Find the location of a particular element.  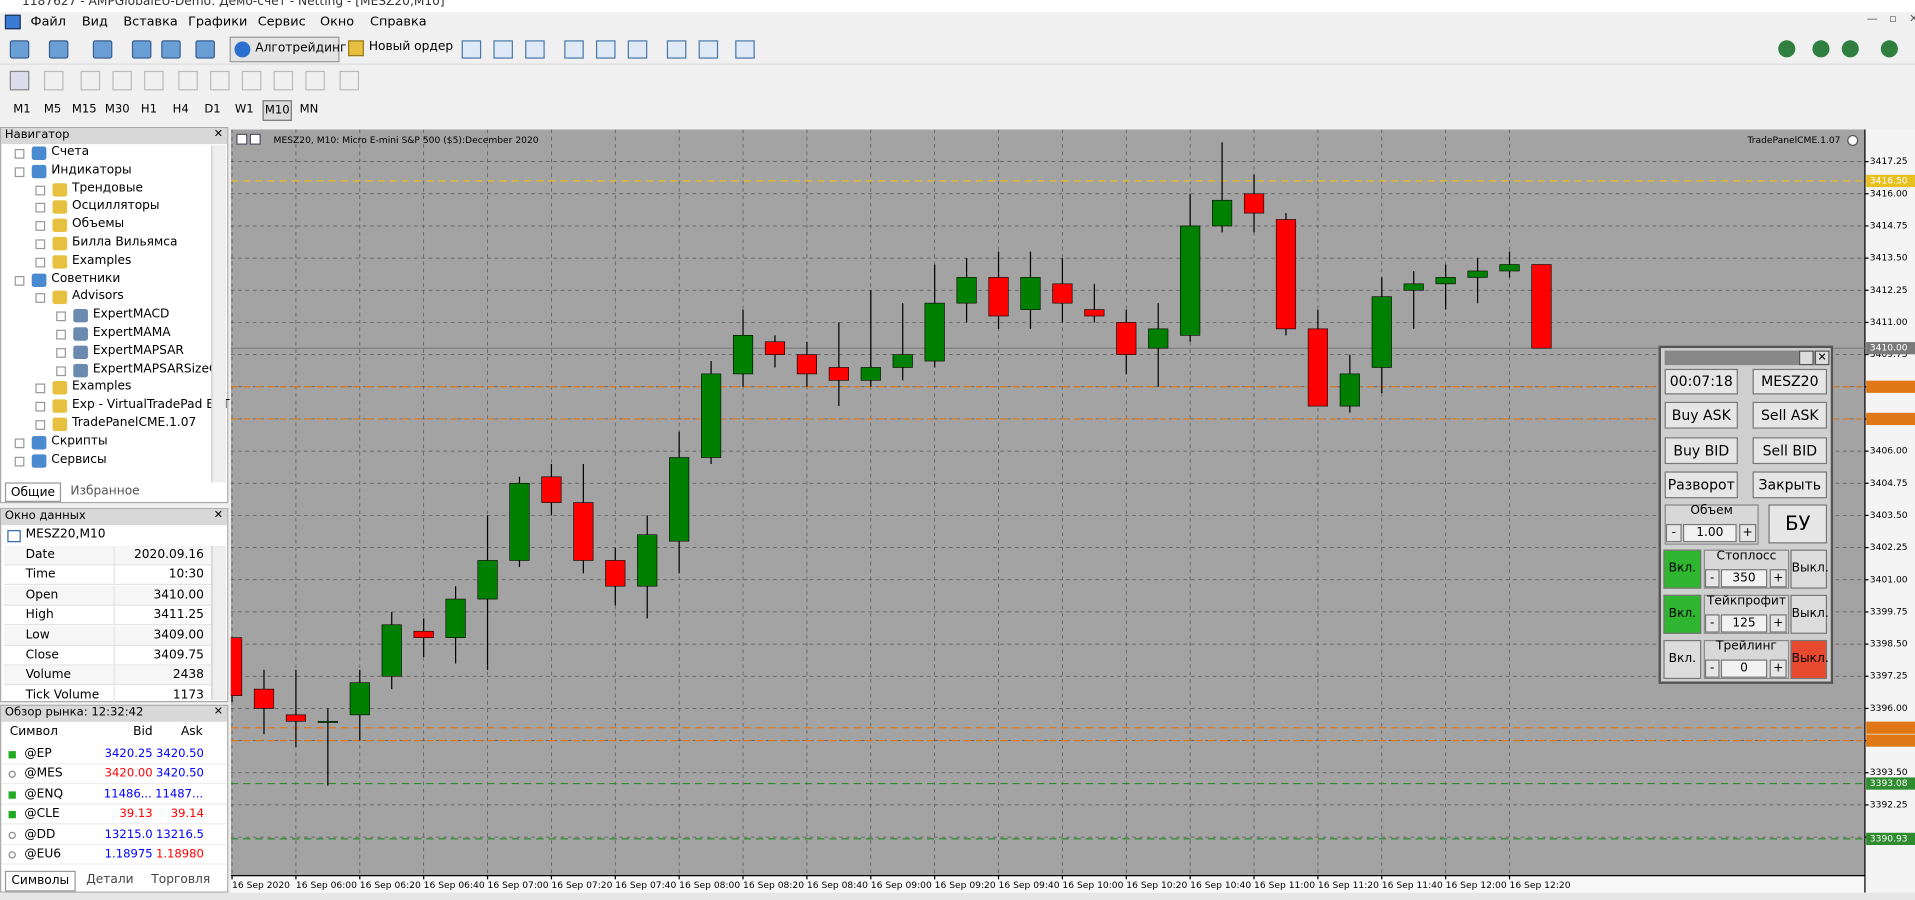

setting-label: Тейкпрофит is located at coordinates (1746, 601).